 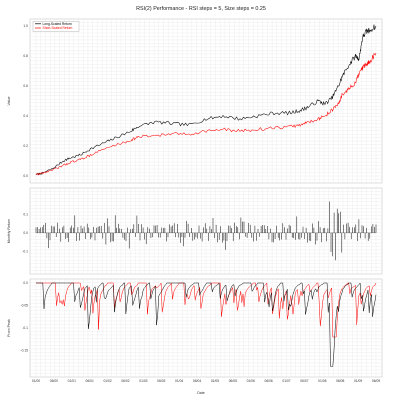 I want to click on legend-box, so click(x=56, y=26).